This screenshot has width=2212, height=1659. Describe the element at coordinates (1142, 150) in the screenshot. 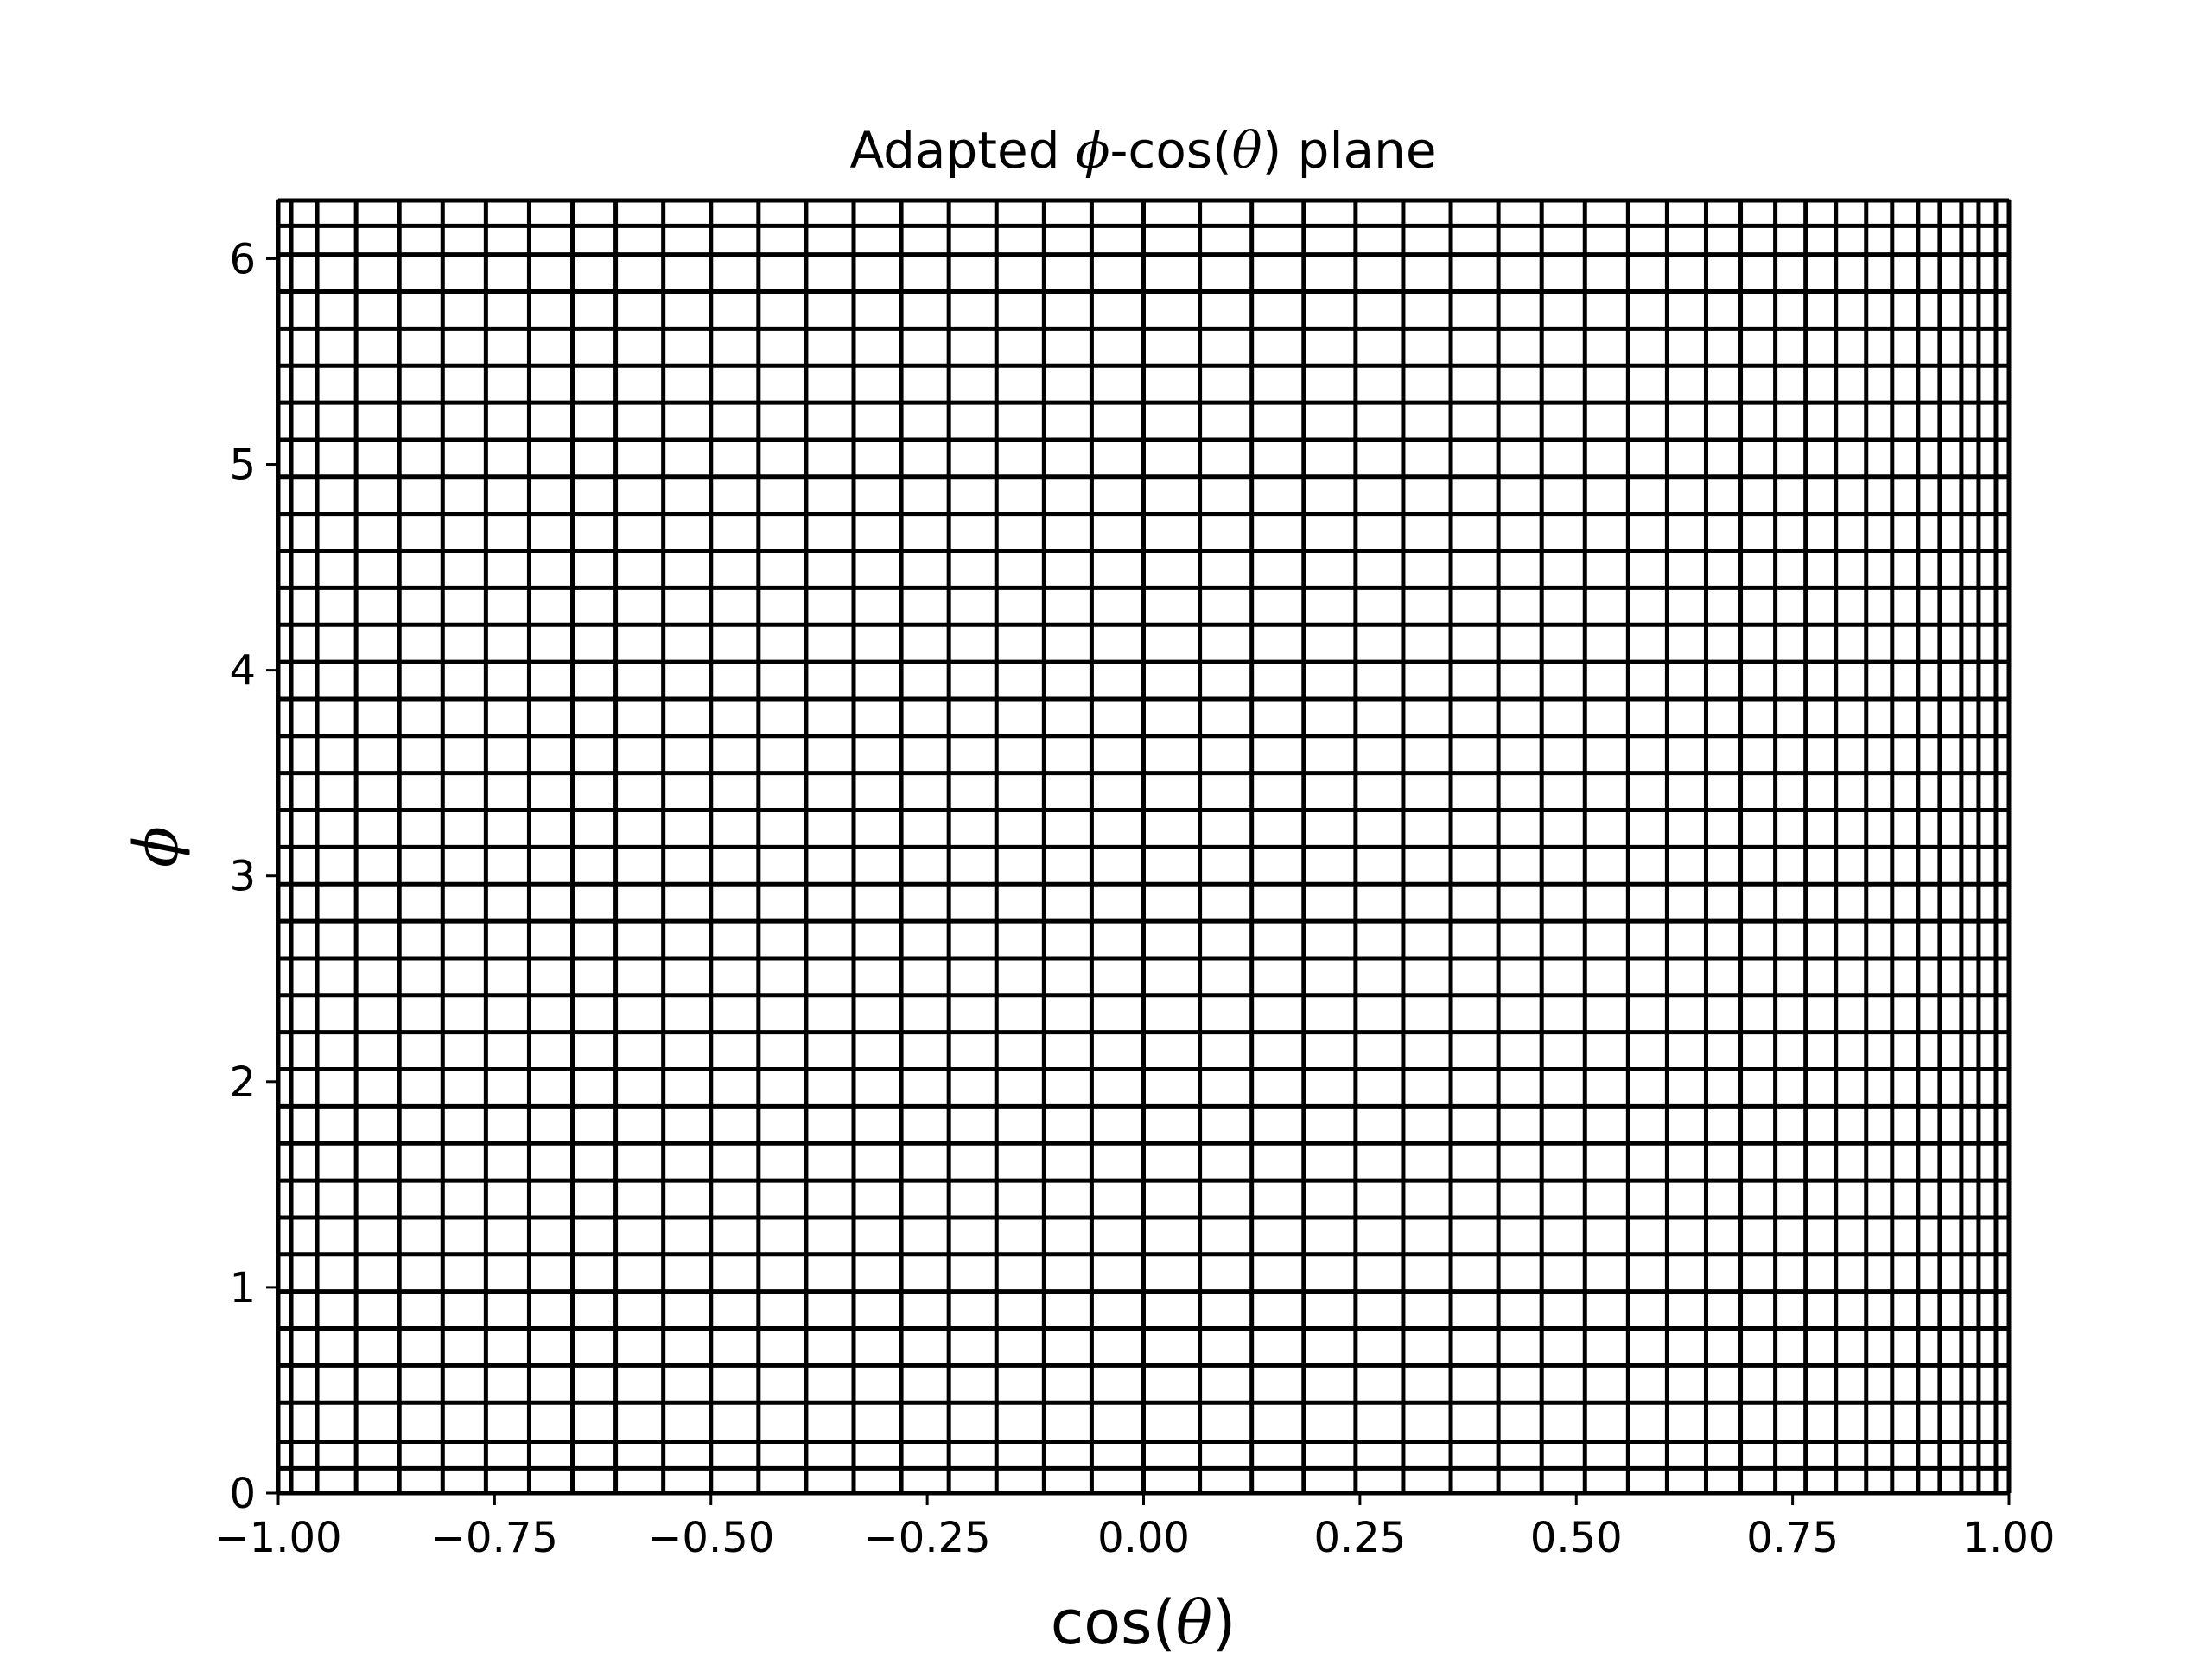

I see `chart-title: Adapted ϕ-cos(θ) plane` at that location.